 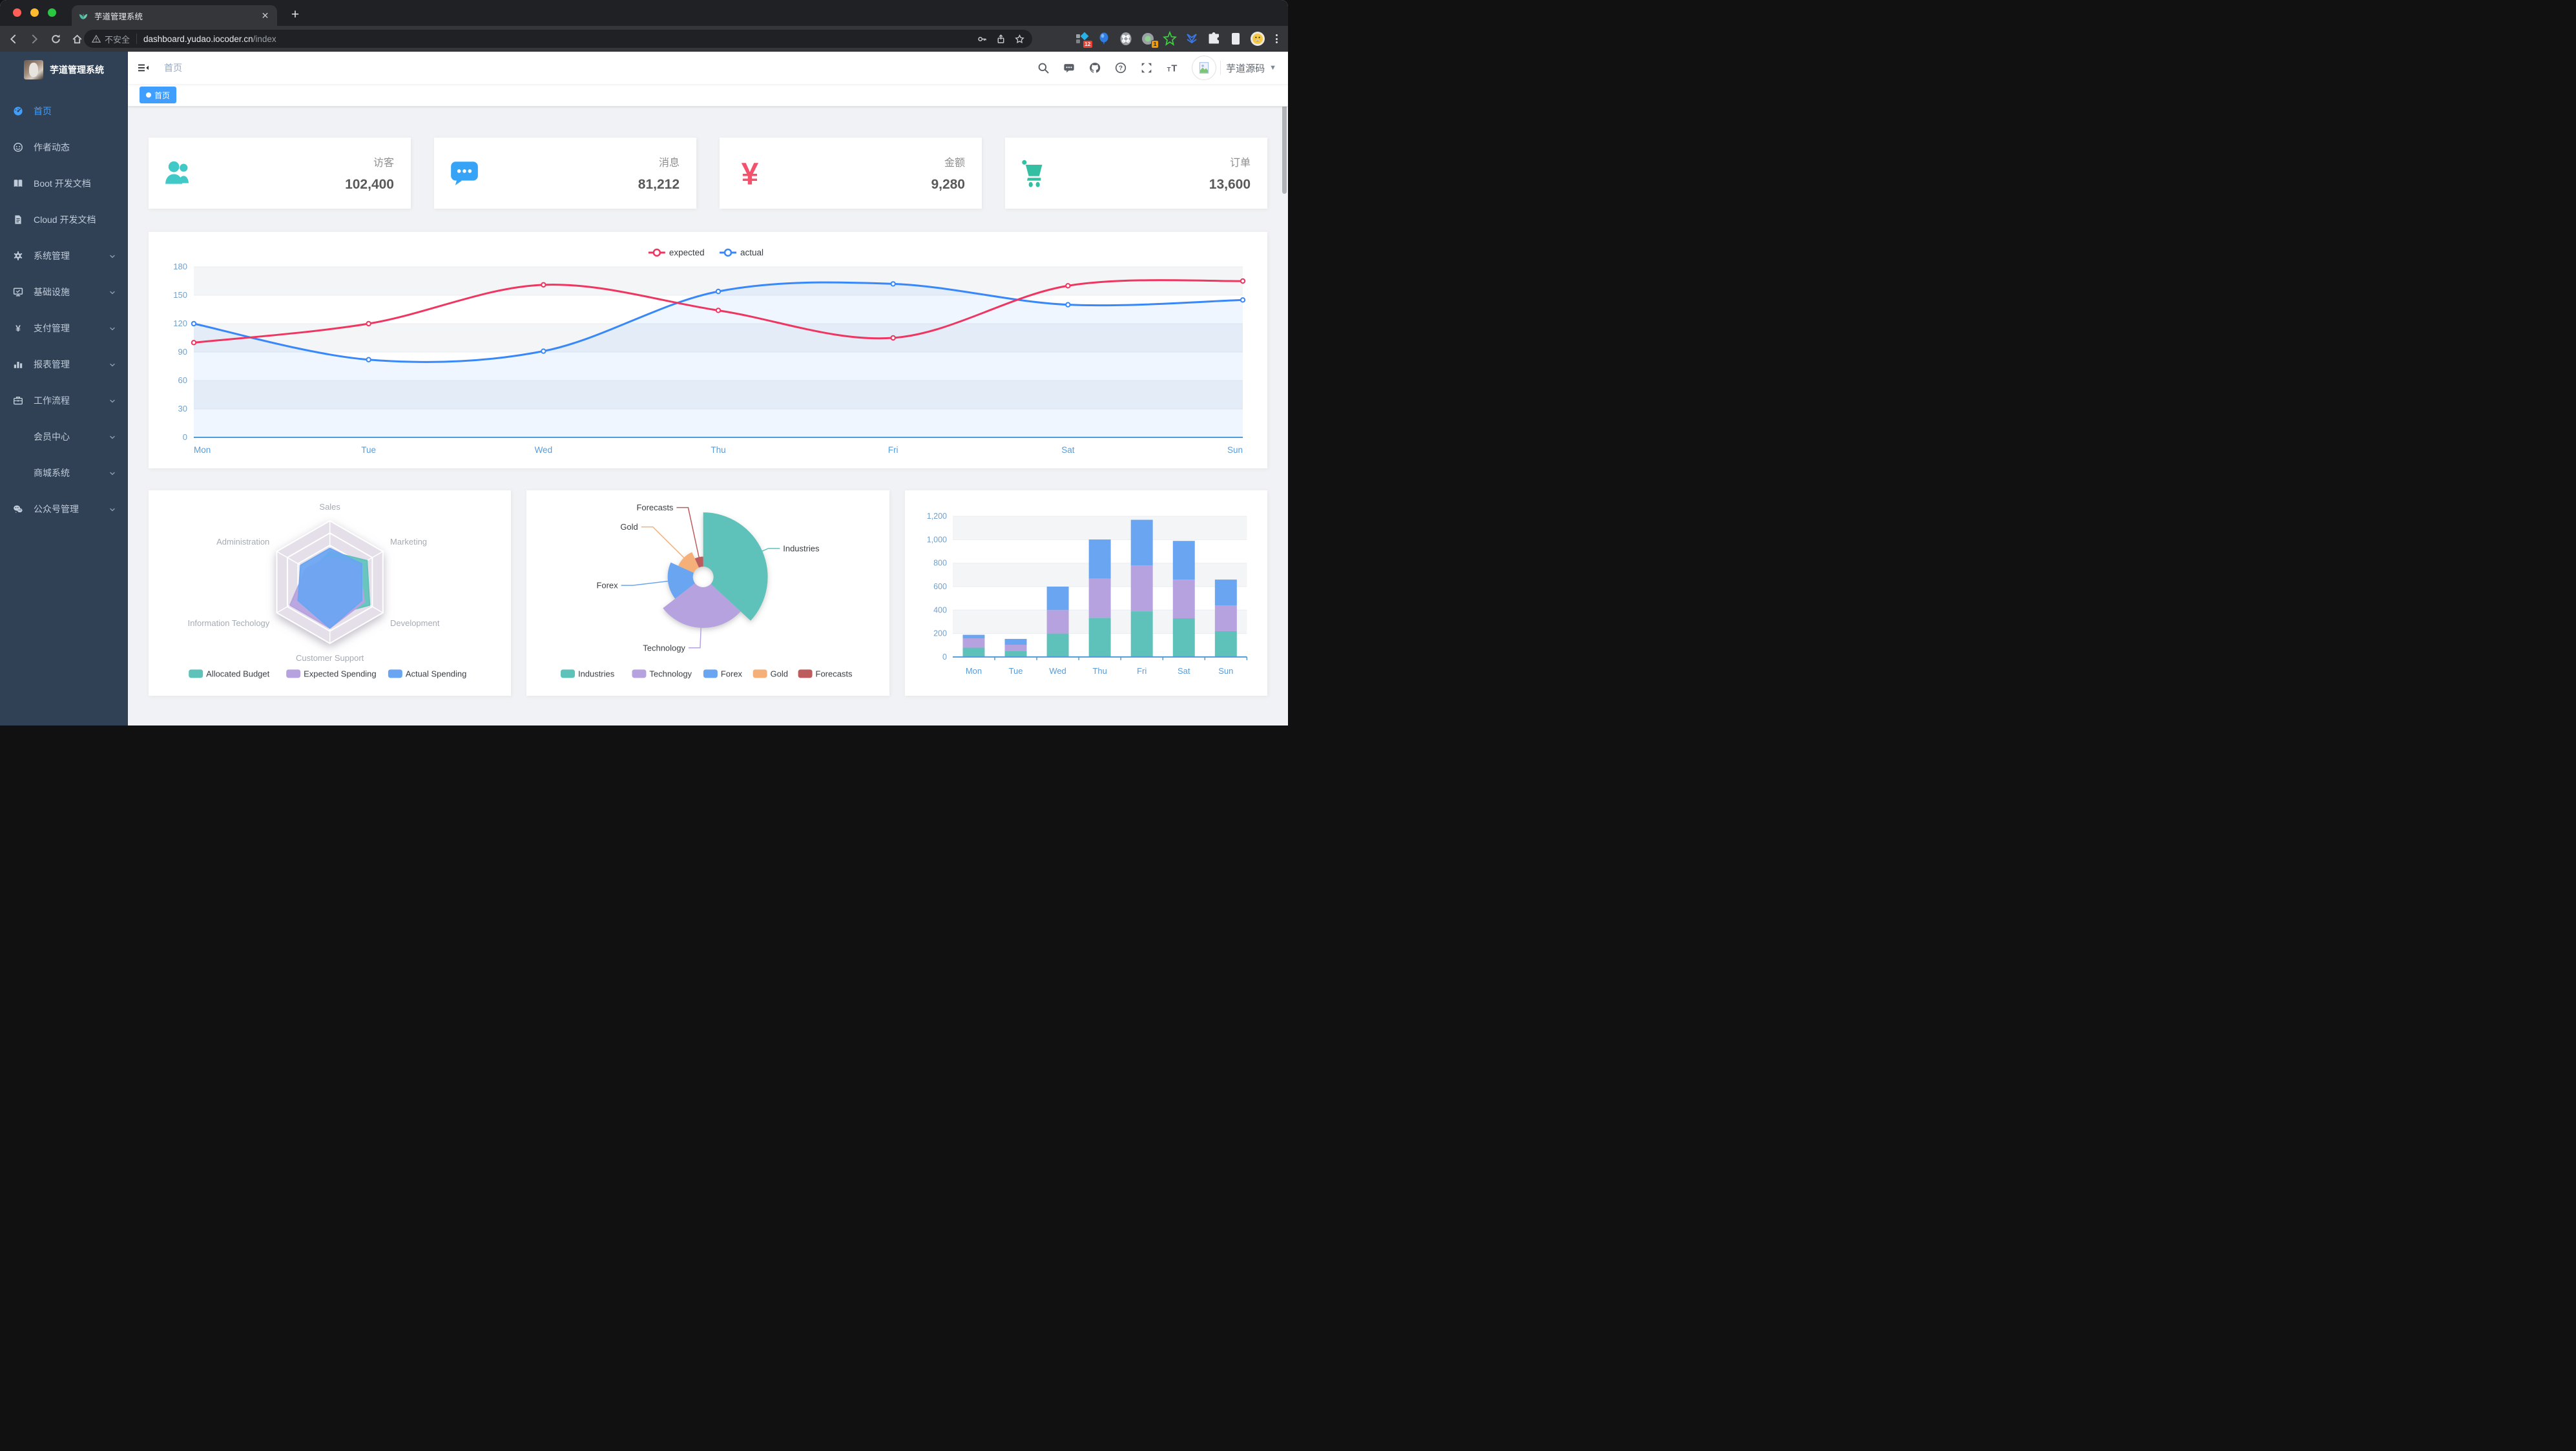 I want to click on svg-text: 180, so click(x=180, y=266).